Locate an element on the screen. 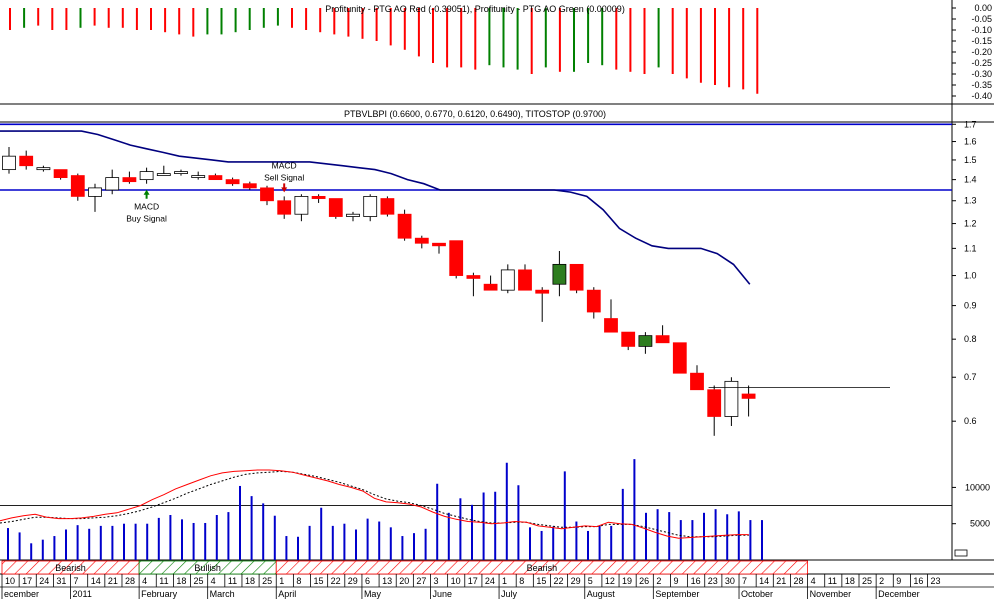 The height and width of the screenshot is (599, 994). day-tick-label: 30 is located at coordinates (730, 581).